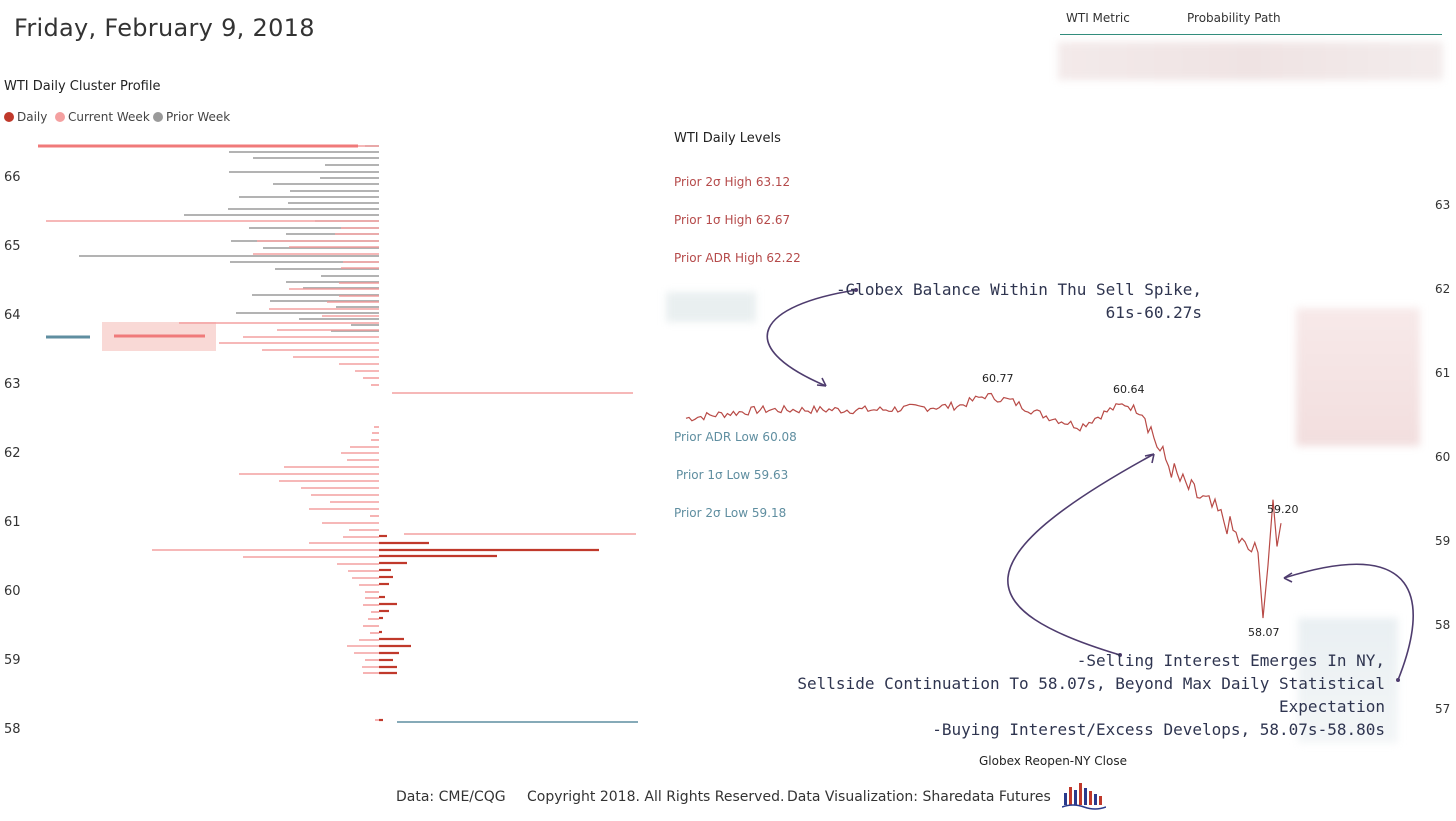 Image resolution: width=1456 pixels, height=821 pixels. I want to click on y-tick: 66, so click(12, 177).